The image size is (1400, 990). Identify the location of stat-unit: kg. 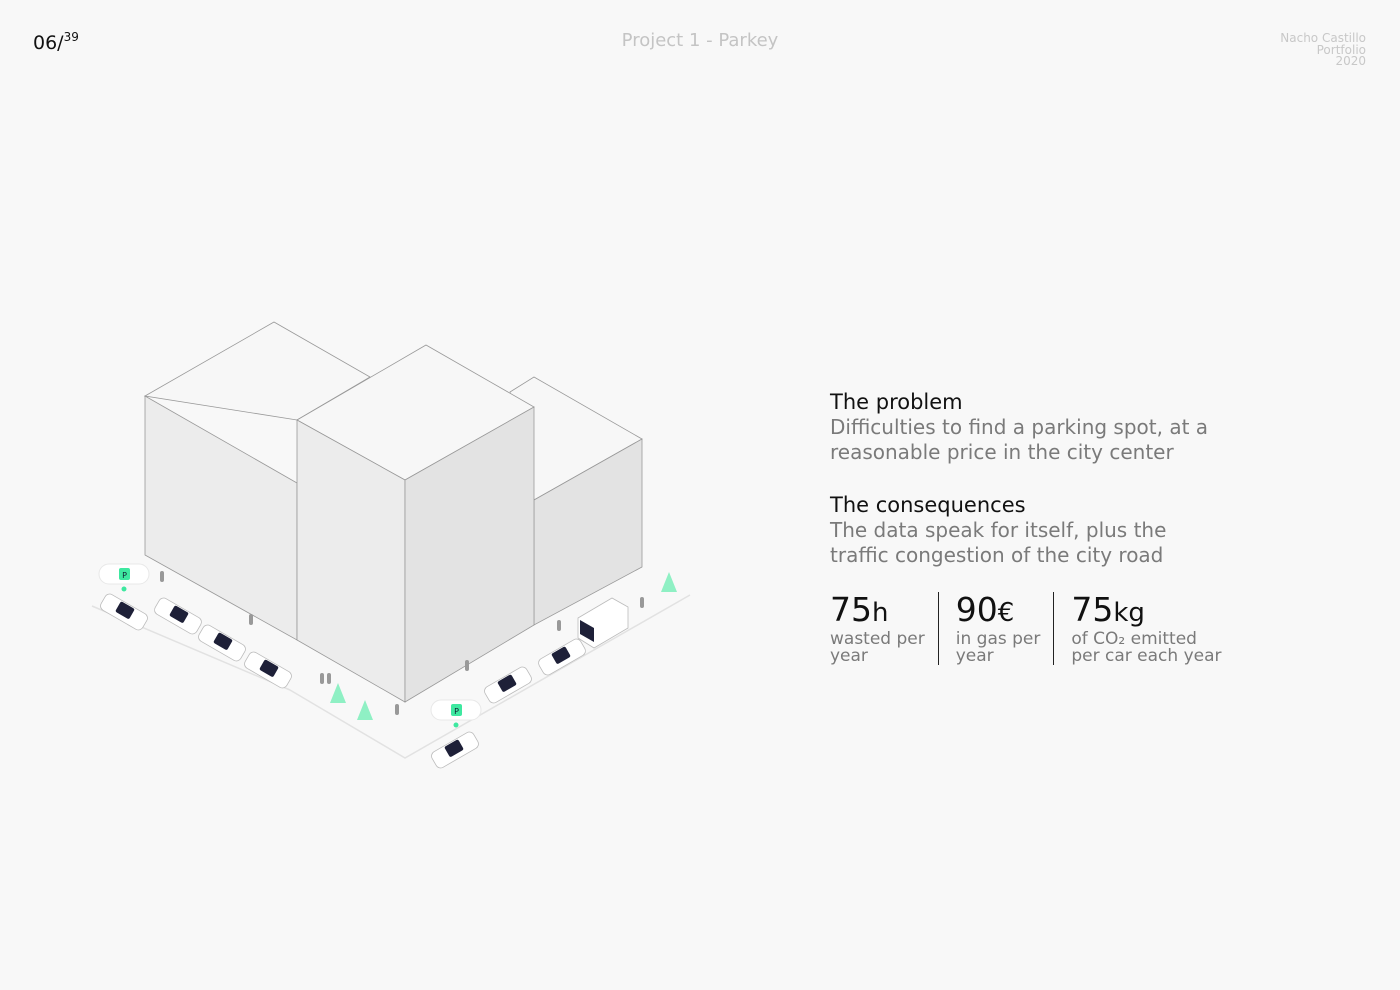
(1129, 613).